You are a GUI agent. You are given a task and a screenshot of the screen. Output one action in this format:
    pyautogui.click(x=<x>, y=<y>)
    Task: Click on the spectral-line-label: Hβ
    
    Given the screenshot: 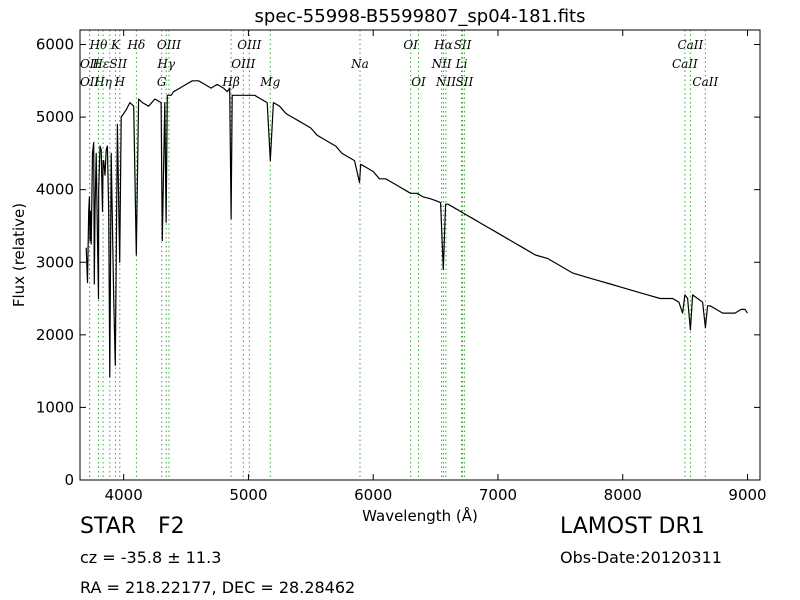 What is the action you would take?
    pyautogui.click(x=230, y=82)
    